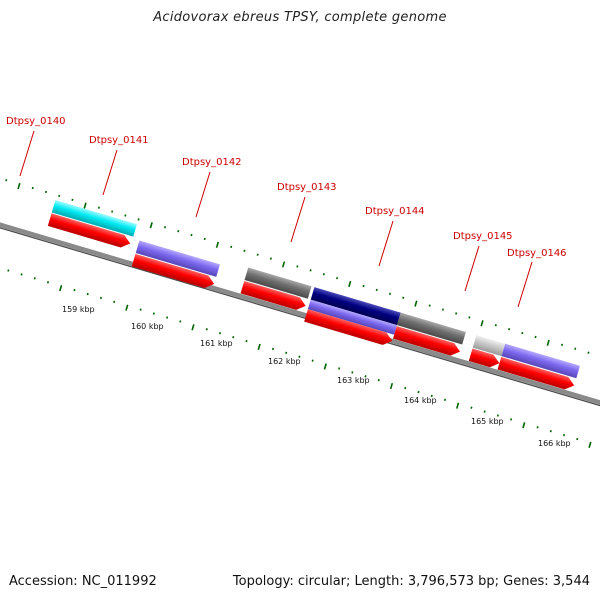 This screenshot has width=600, height=600. Describe the element at coordinates (147, 326) in the screenshot. I see `kbp-label-160: 160 kbp` at that location.